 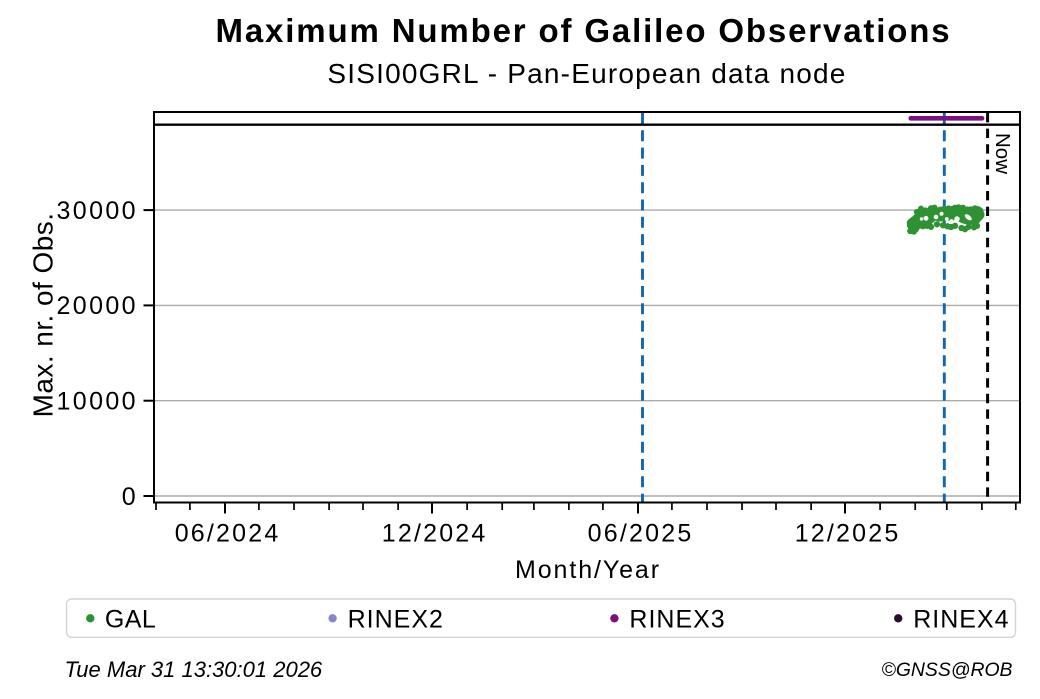 What do you see at coordinates (97, 211) in the screenshot?
I see `svg-text: 30000` at bounding box center [97, 211].